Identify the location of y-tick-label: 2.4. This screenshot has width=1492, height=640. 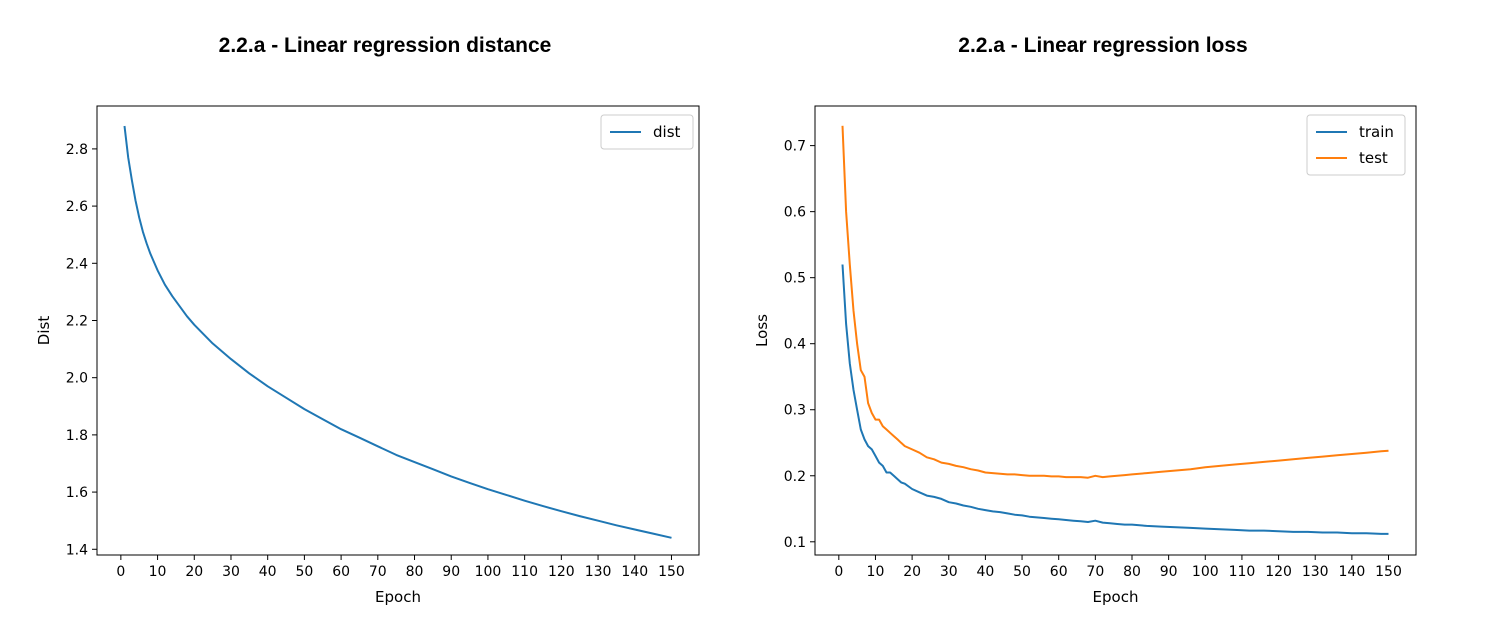
(77, 264).